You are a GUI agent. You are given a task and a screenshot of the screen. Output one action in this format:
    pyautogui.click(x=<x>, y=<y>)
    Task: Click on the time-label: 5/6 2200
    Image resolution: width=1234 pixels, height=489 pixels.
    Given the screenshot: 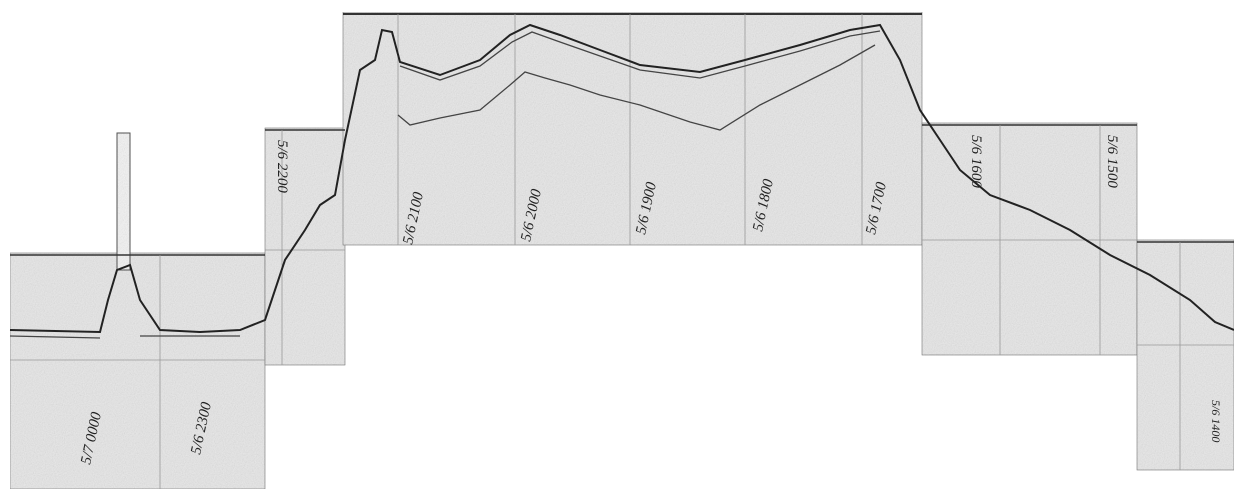 What is the action you would take?
    pyautogui.click(x=282, y=166)
    